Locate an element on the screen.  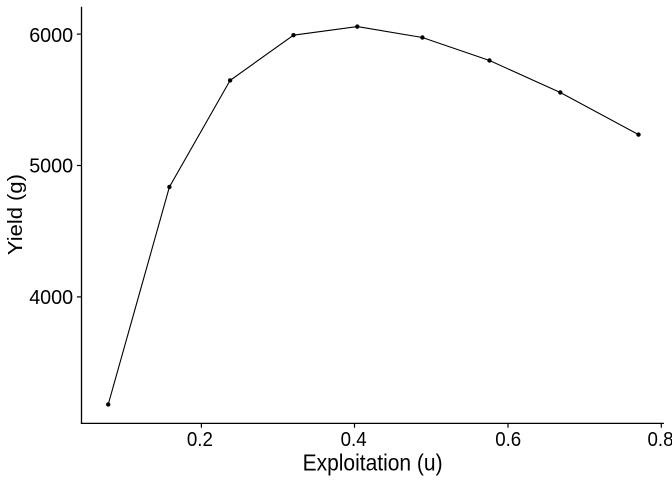
svg-text: 0.6 is located at coordinates (508, 439).